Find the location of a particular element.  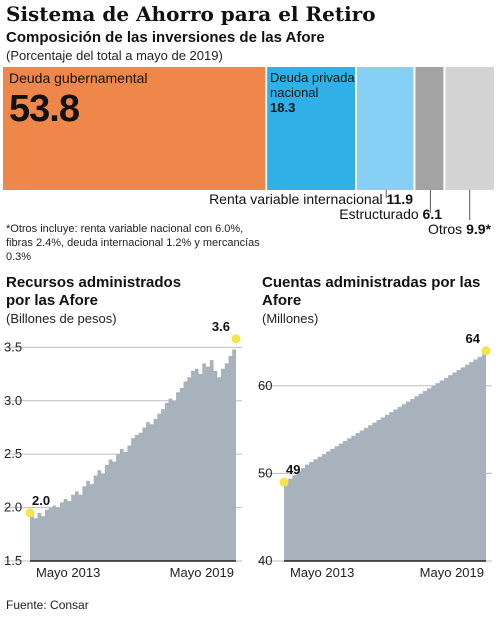

callout-value: 6.1 is located at coordinates (432, 214).